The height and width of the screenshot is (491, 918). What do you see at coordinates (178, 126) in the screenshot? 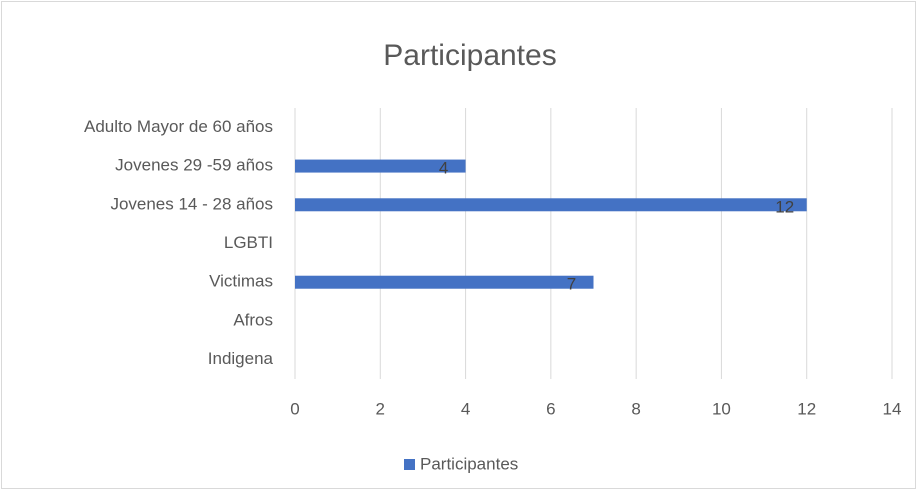
I see `y-tick-label: Adulto Mayor de 60 años` at bounding box center [178, 126].